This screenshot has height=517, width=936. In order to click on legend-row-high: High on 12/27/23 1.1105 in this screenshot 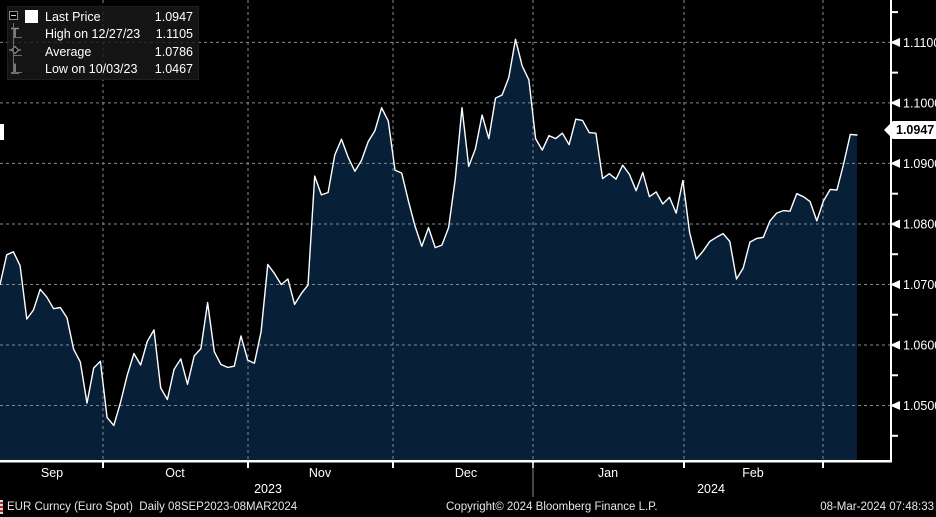, I will do `click(103, 35)`.